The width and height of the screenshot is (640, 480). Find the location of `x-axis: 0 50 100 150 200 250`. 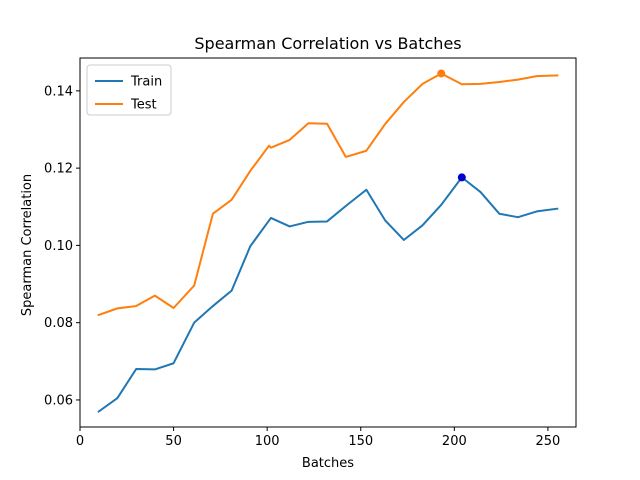

x-axis: 0 50 100 150 200 250 is located at coordinates (318, 438).